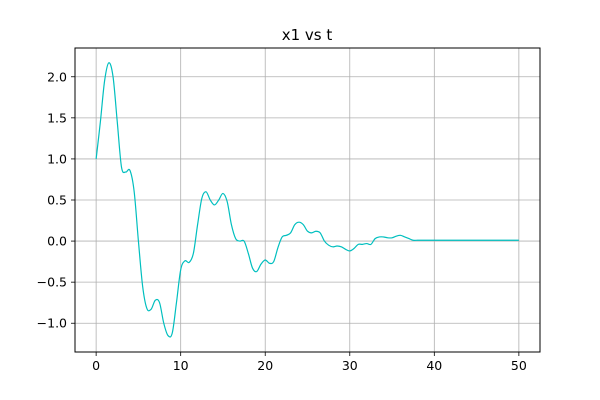  Describe the element at coordinates (181, 365) in the screenshot. I see `x-tick-label: 10` at that location.